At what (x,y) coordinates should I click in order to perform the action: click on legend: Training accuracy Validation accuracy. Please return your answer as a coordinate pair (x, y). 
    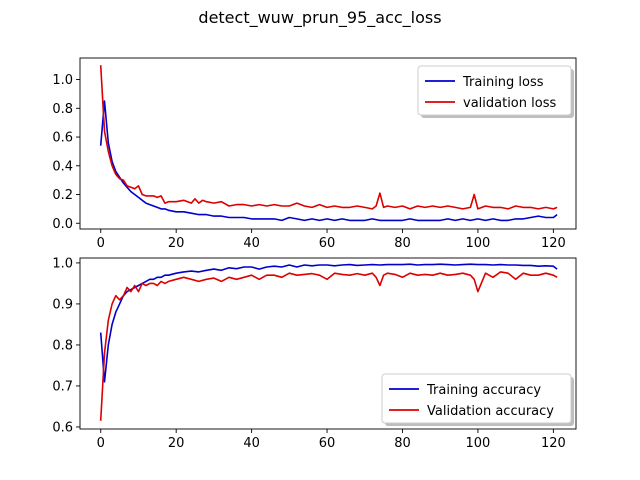
    Looking at the image, I should click on (477, 399).